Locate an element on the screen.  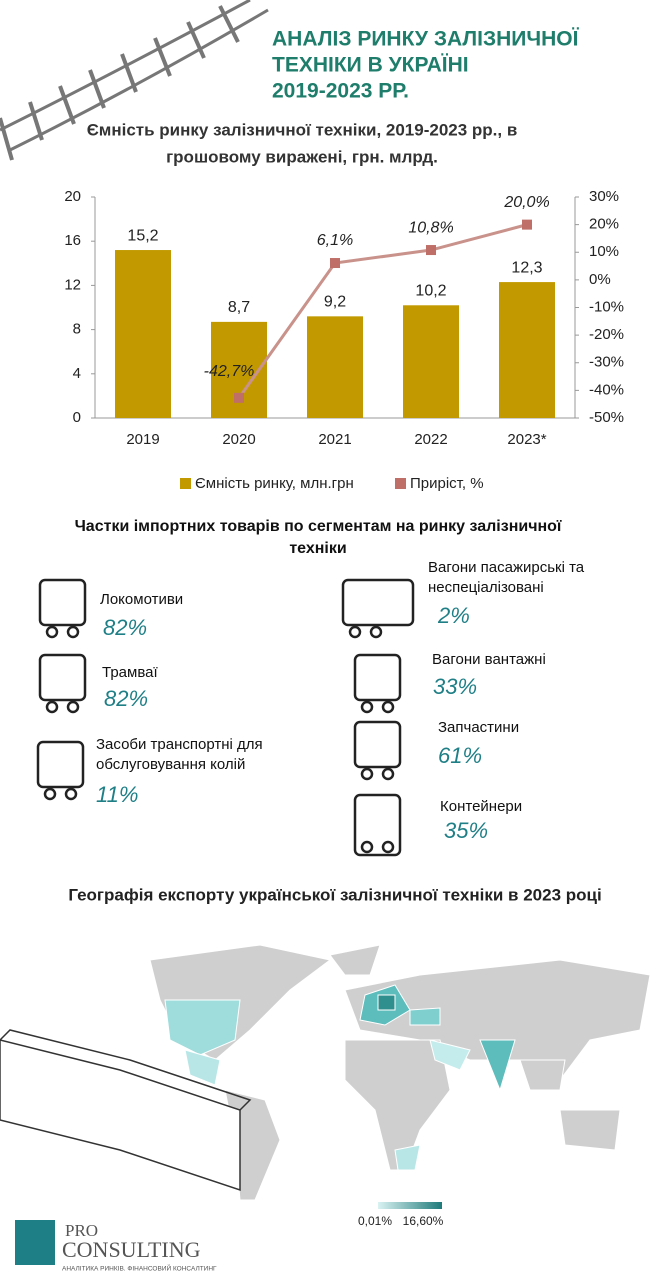
map-legend-max: 16,60% is located at coordinates (423, 1221).